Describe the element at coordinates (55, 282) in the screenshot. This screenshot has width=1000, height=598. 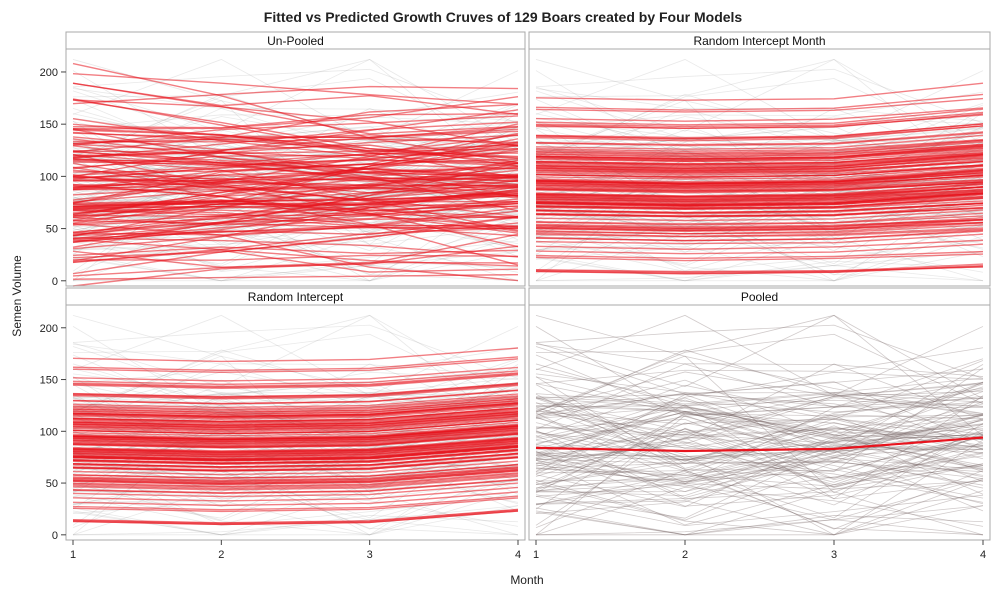
I see `y-tick-label: 0` at that location.